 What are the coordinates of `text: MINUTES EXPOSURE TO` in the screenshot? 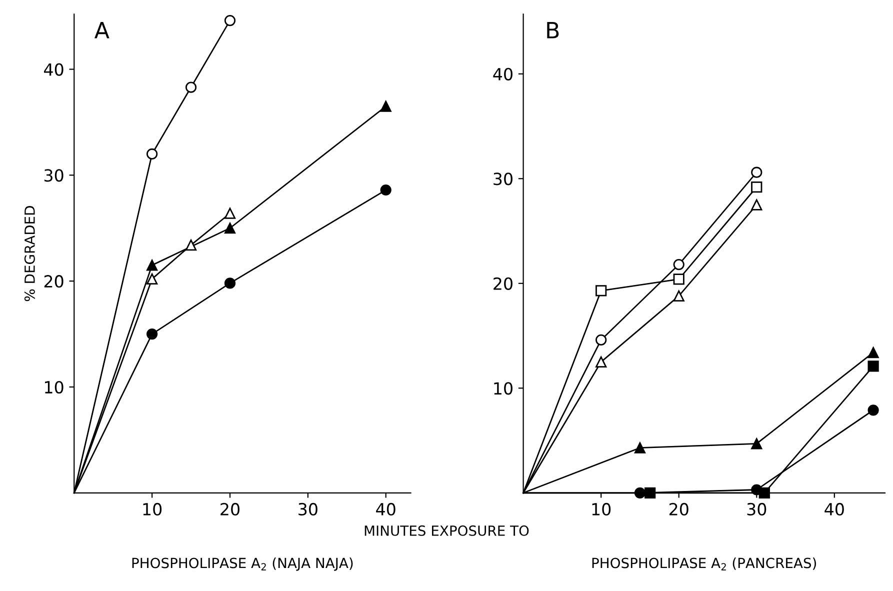 It's located at (446, 530).